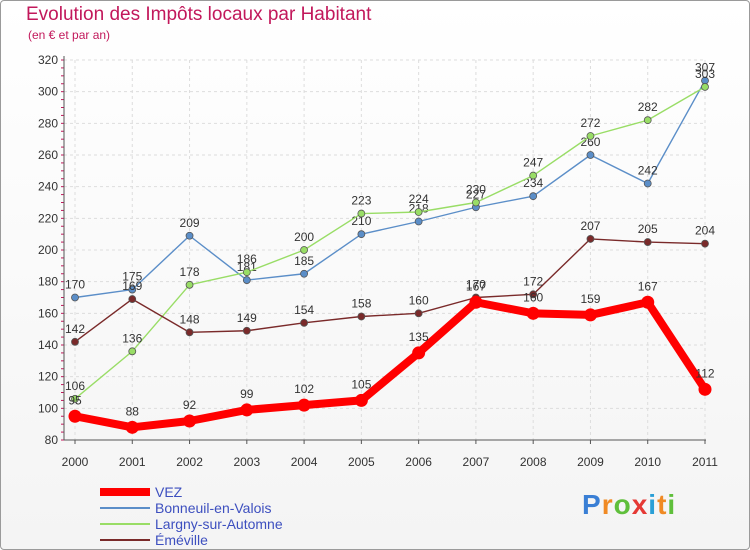  What do you see at coordinates (304, 261) in the screenshot?
I see `data-label: 185` at bounding box center [304, 261].